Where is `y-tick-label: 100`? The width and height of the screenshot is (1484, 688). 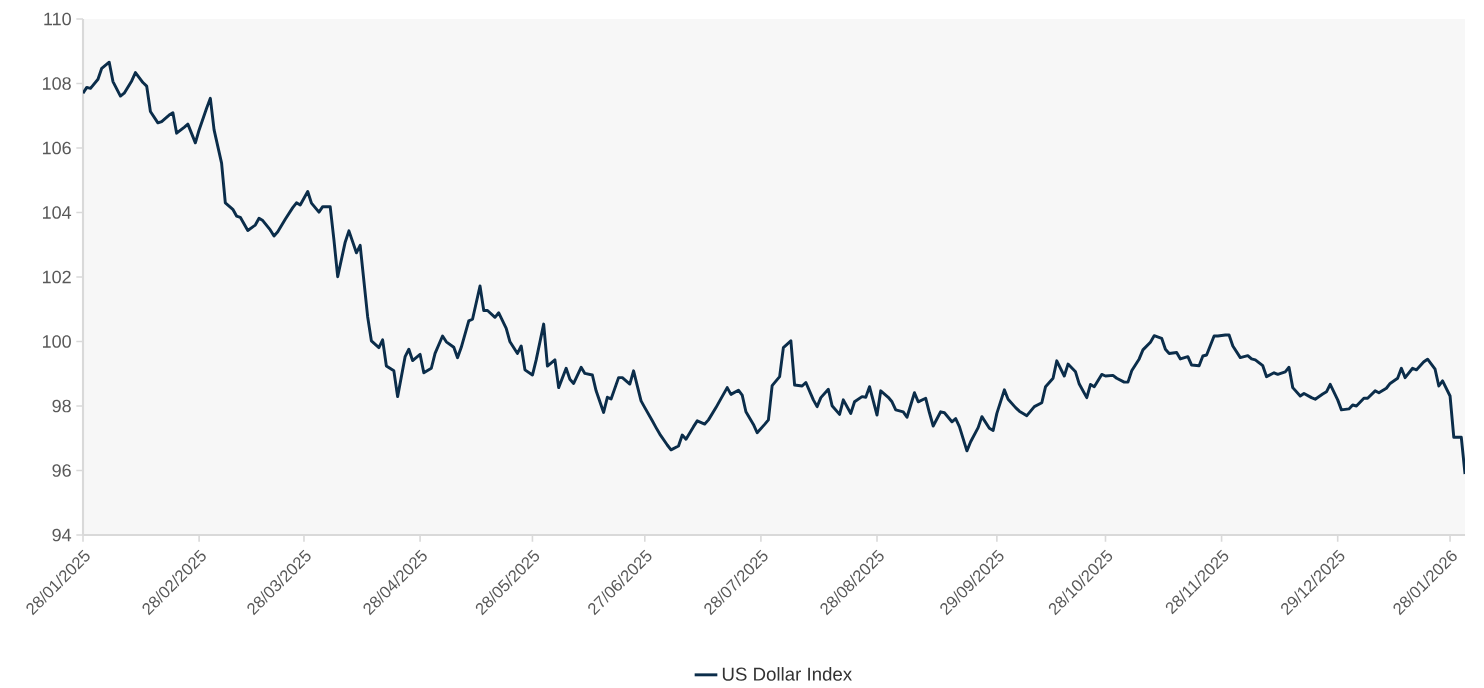
y-tick-label: 100 is located at coordinates (56, 341).